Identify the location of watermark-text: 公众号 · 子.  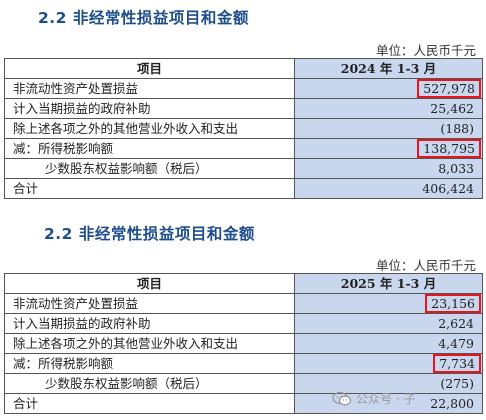
(386, 399).